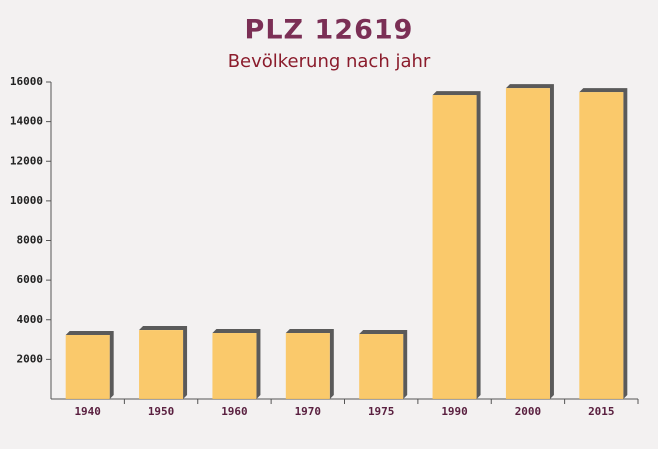  Describe the element at coordinates (26, 81) in the screenshot. I see `y-tick-label: 16000` at that location.